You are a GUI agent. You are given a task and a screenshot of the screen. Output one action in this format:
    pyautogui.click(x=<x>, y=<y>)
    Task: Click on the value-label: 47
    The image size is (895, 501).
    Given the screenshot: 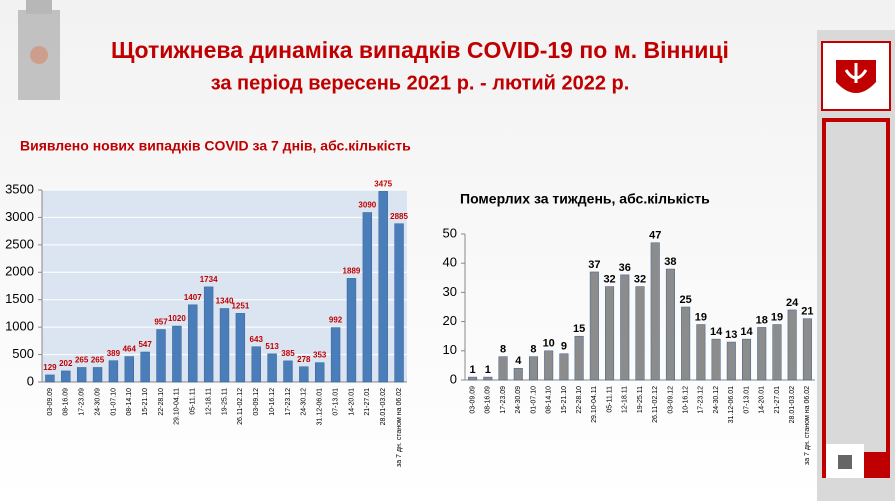 What is the action you would take?
    pyautogui.click(x=655, y=236)
    